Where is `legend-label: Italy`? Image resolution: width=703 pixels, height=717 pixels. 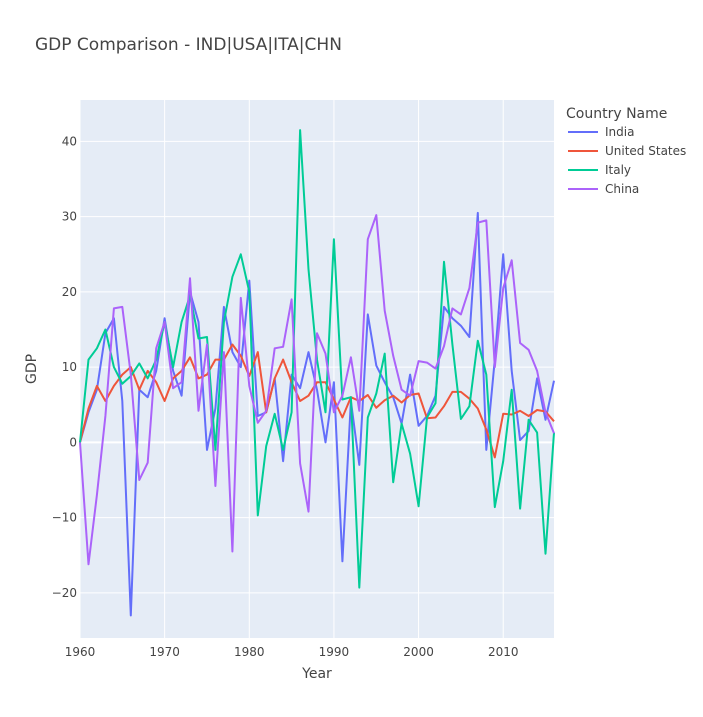 legend-label: Italy is located at coordinates (618, 170).